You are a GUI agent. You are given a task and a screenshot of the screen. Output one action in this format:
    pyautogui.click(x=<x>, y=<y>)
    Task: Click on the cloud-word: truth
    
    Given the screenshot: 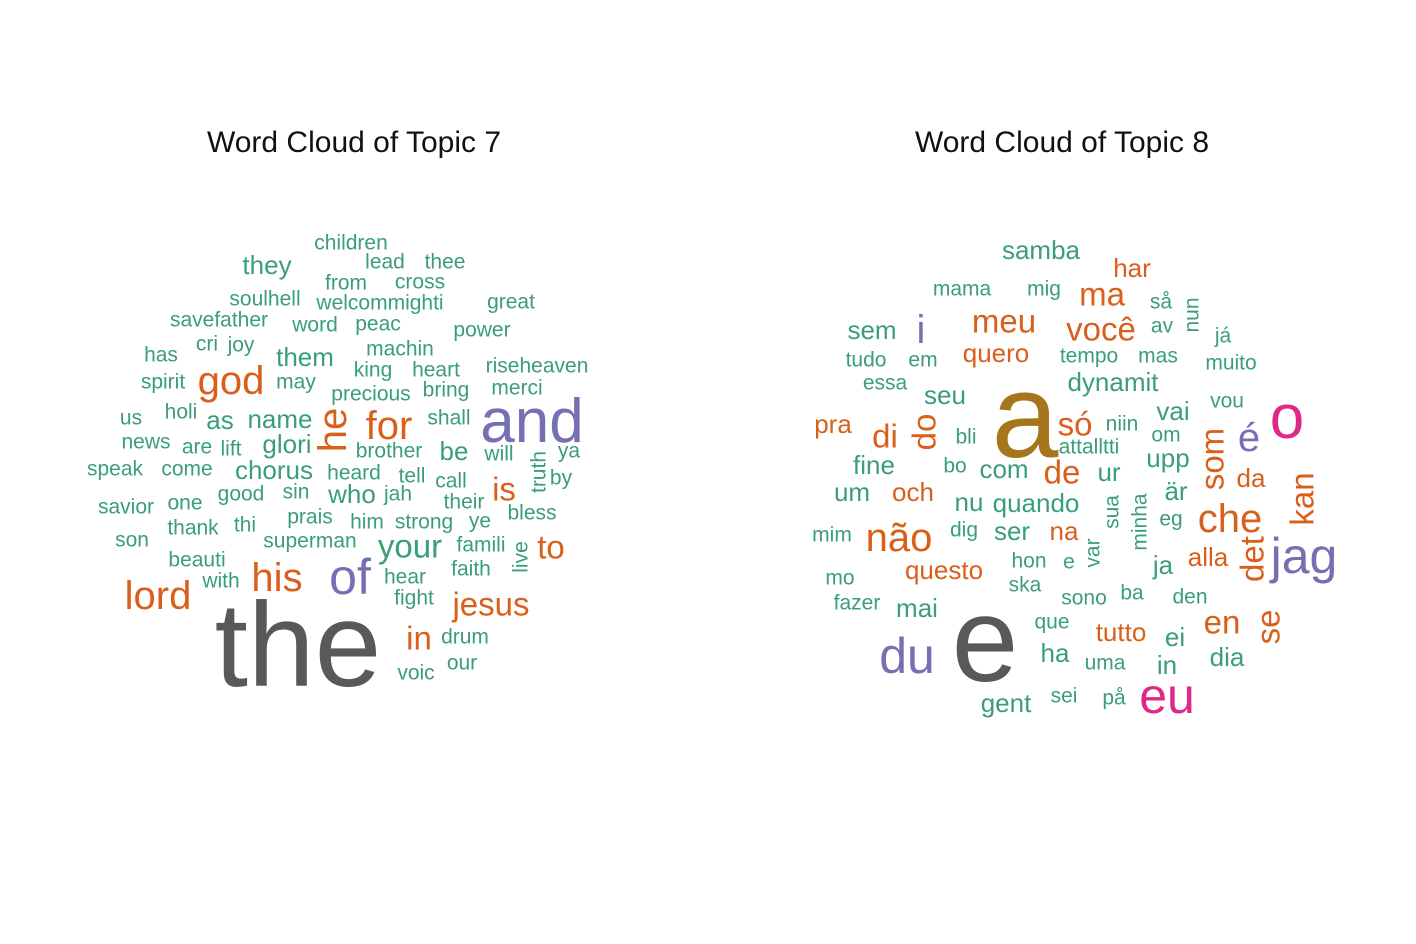 What is the action you would take?
    pyautogui.click(x=539, y=472)
    